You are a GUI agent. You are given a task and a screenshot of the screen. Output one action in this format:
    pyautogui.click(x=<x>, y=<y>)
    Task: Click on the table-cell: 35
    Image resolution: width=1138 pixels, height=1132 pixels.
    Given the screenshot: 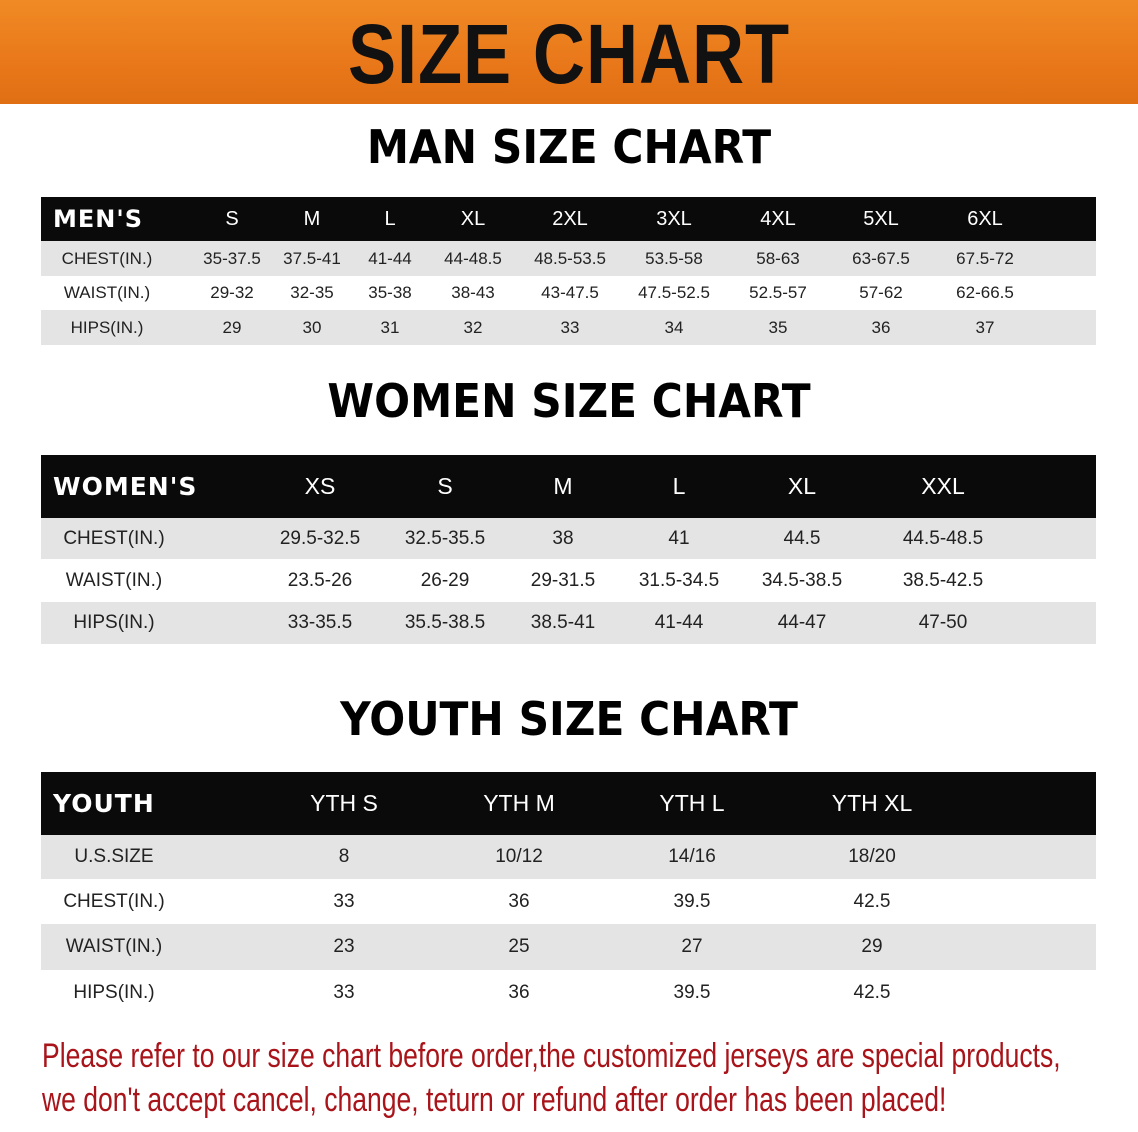 What is the action you would take?
    pyautogui.click(x=778, y=327)
    